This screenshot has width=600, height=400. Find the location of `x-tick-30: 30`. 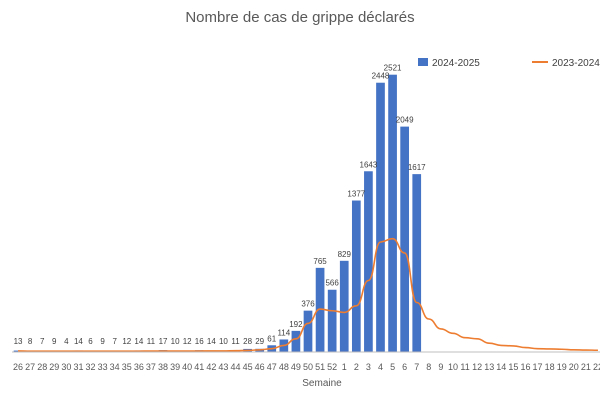

x-tick-30: 30 is located at coordinates (66, 367).